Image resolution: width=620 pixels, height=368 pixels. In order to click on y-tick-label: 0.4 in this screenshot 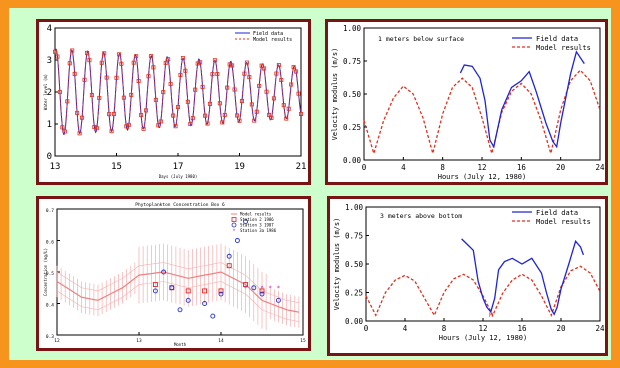, I will do `click(50, 306)`.